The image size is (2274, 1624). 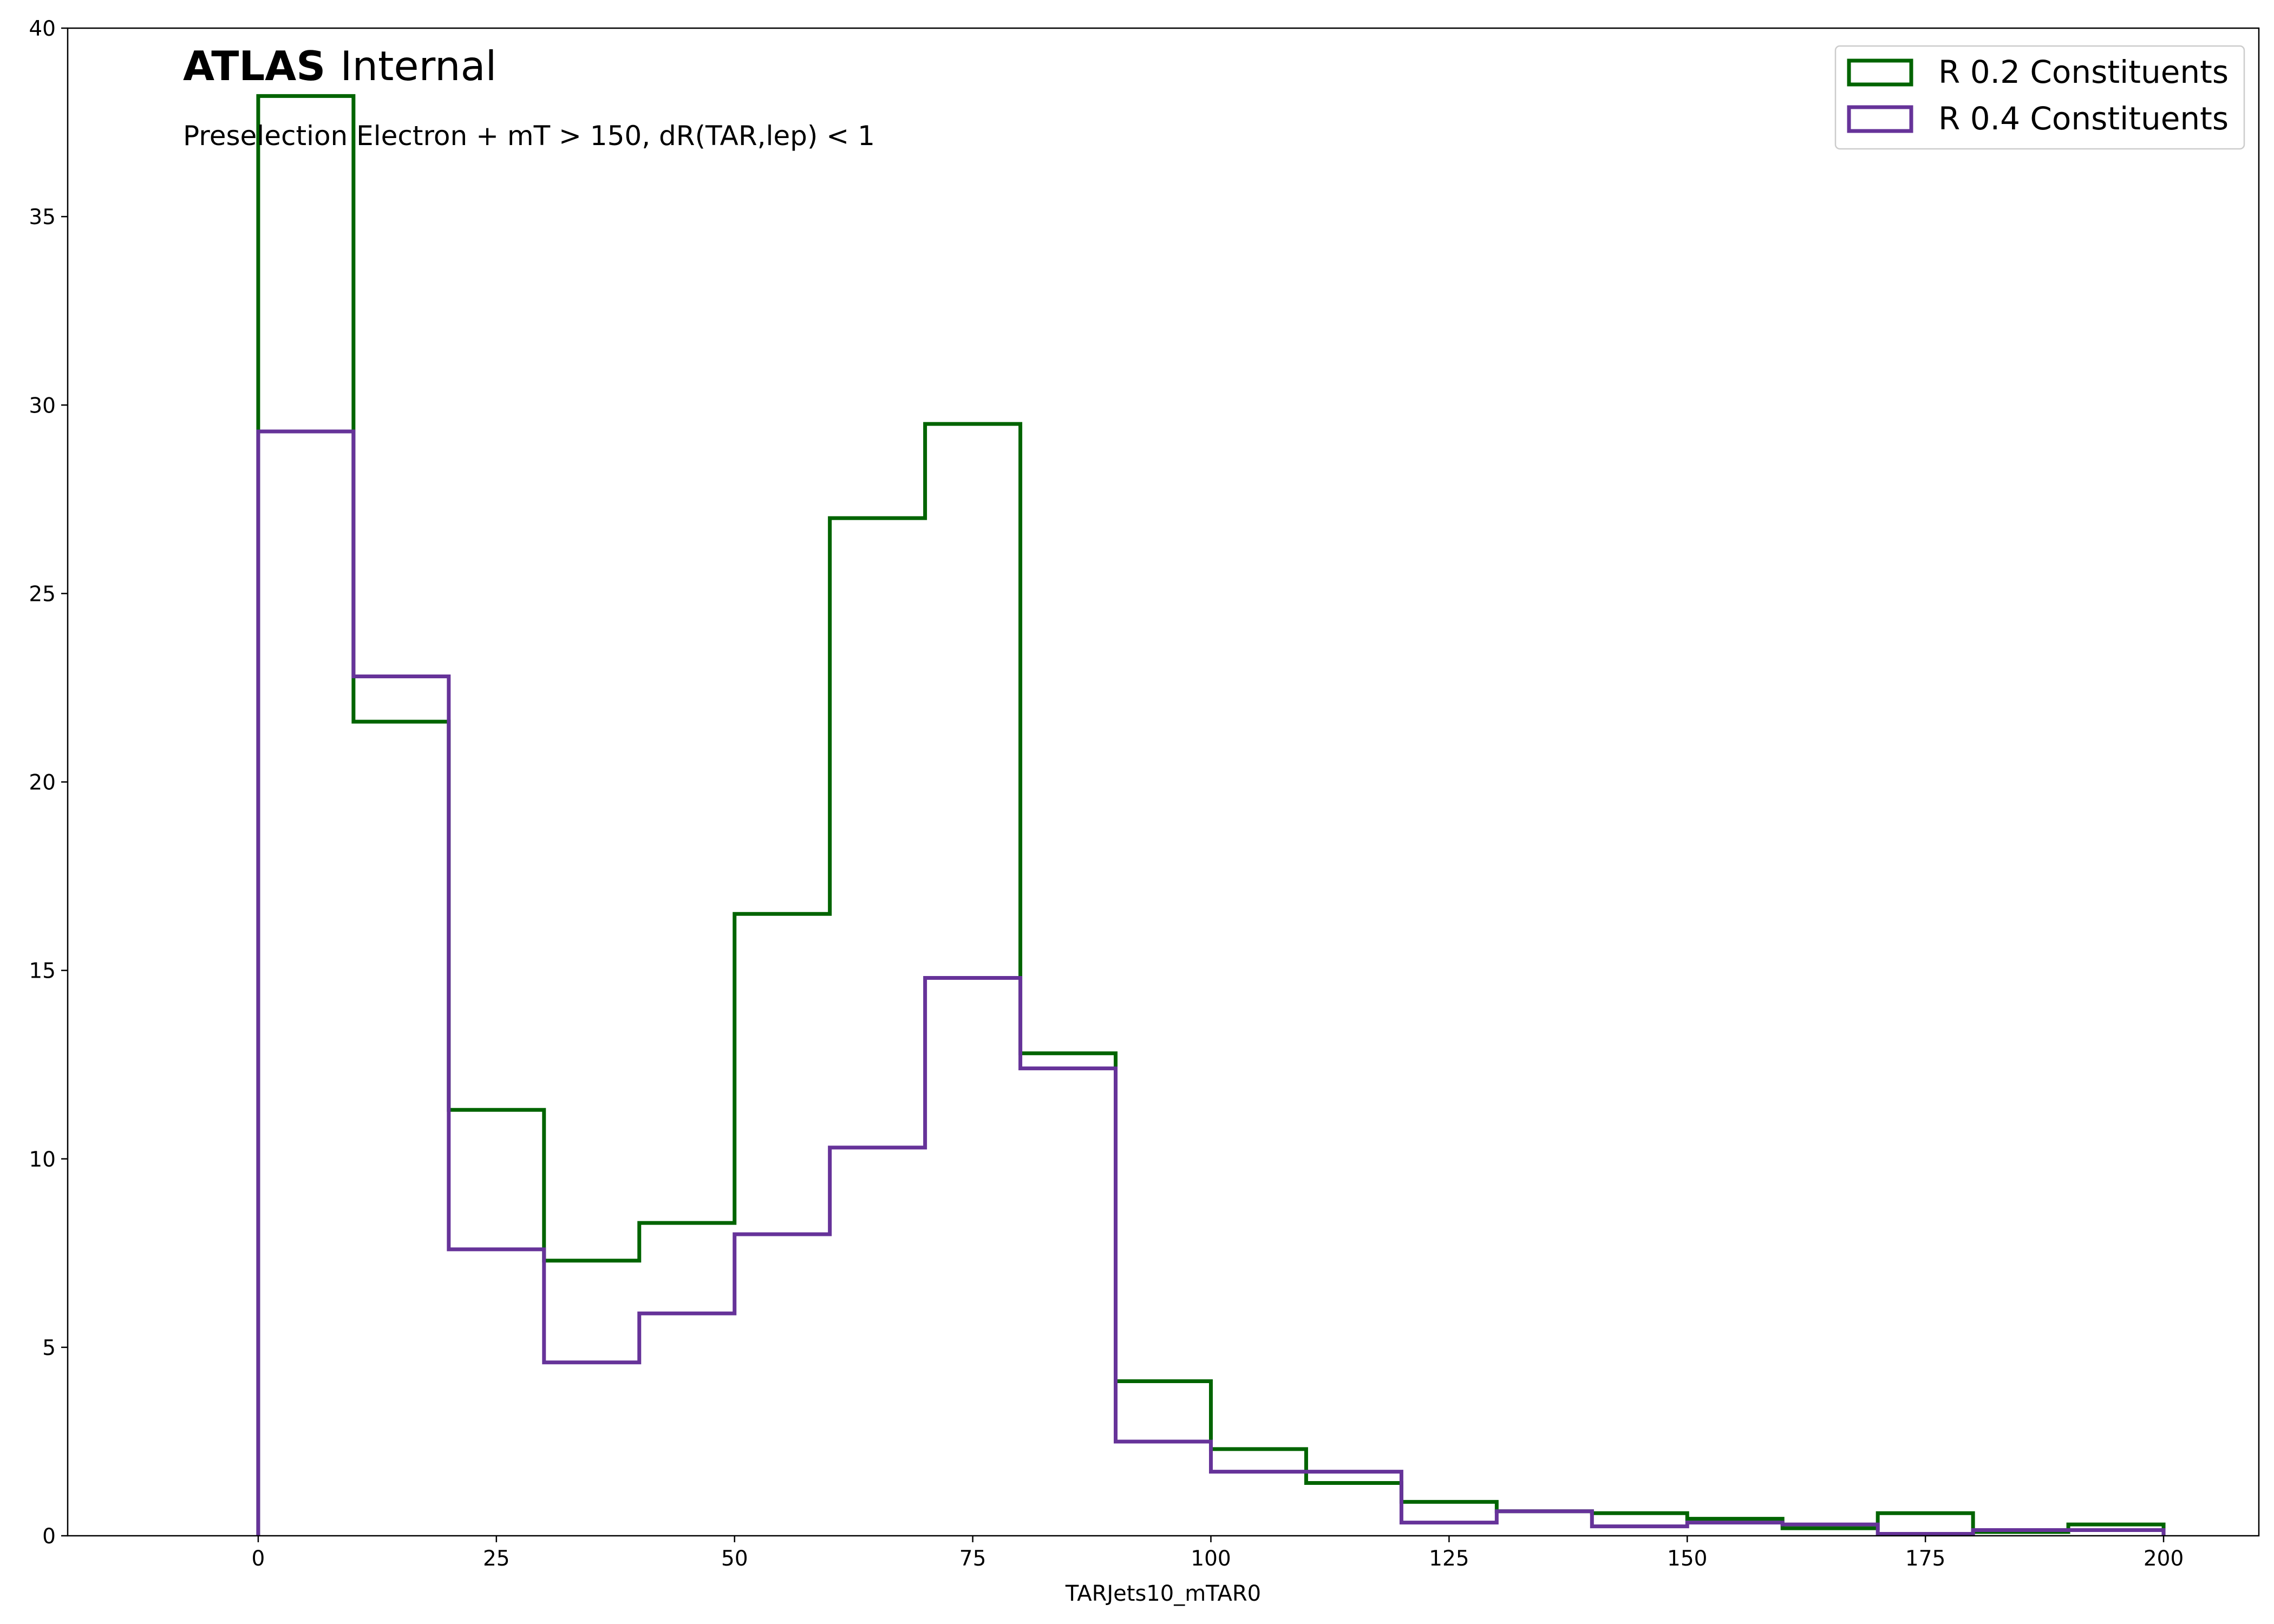 What do you see at coordinates (1163, 1594) in the screenshot?
I see `x-axis-label: TARJets10_mTAR0` at bounding box center [1163, 1594].